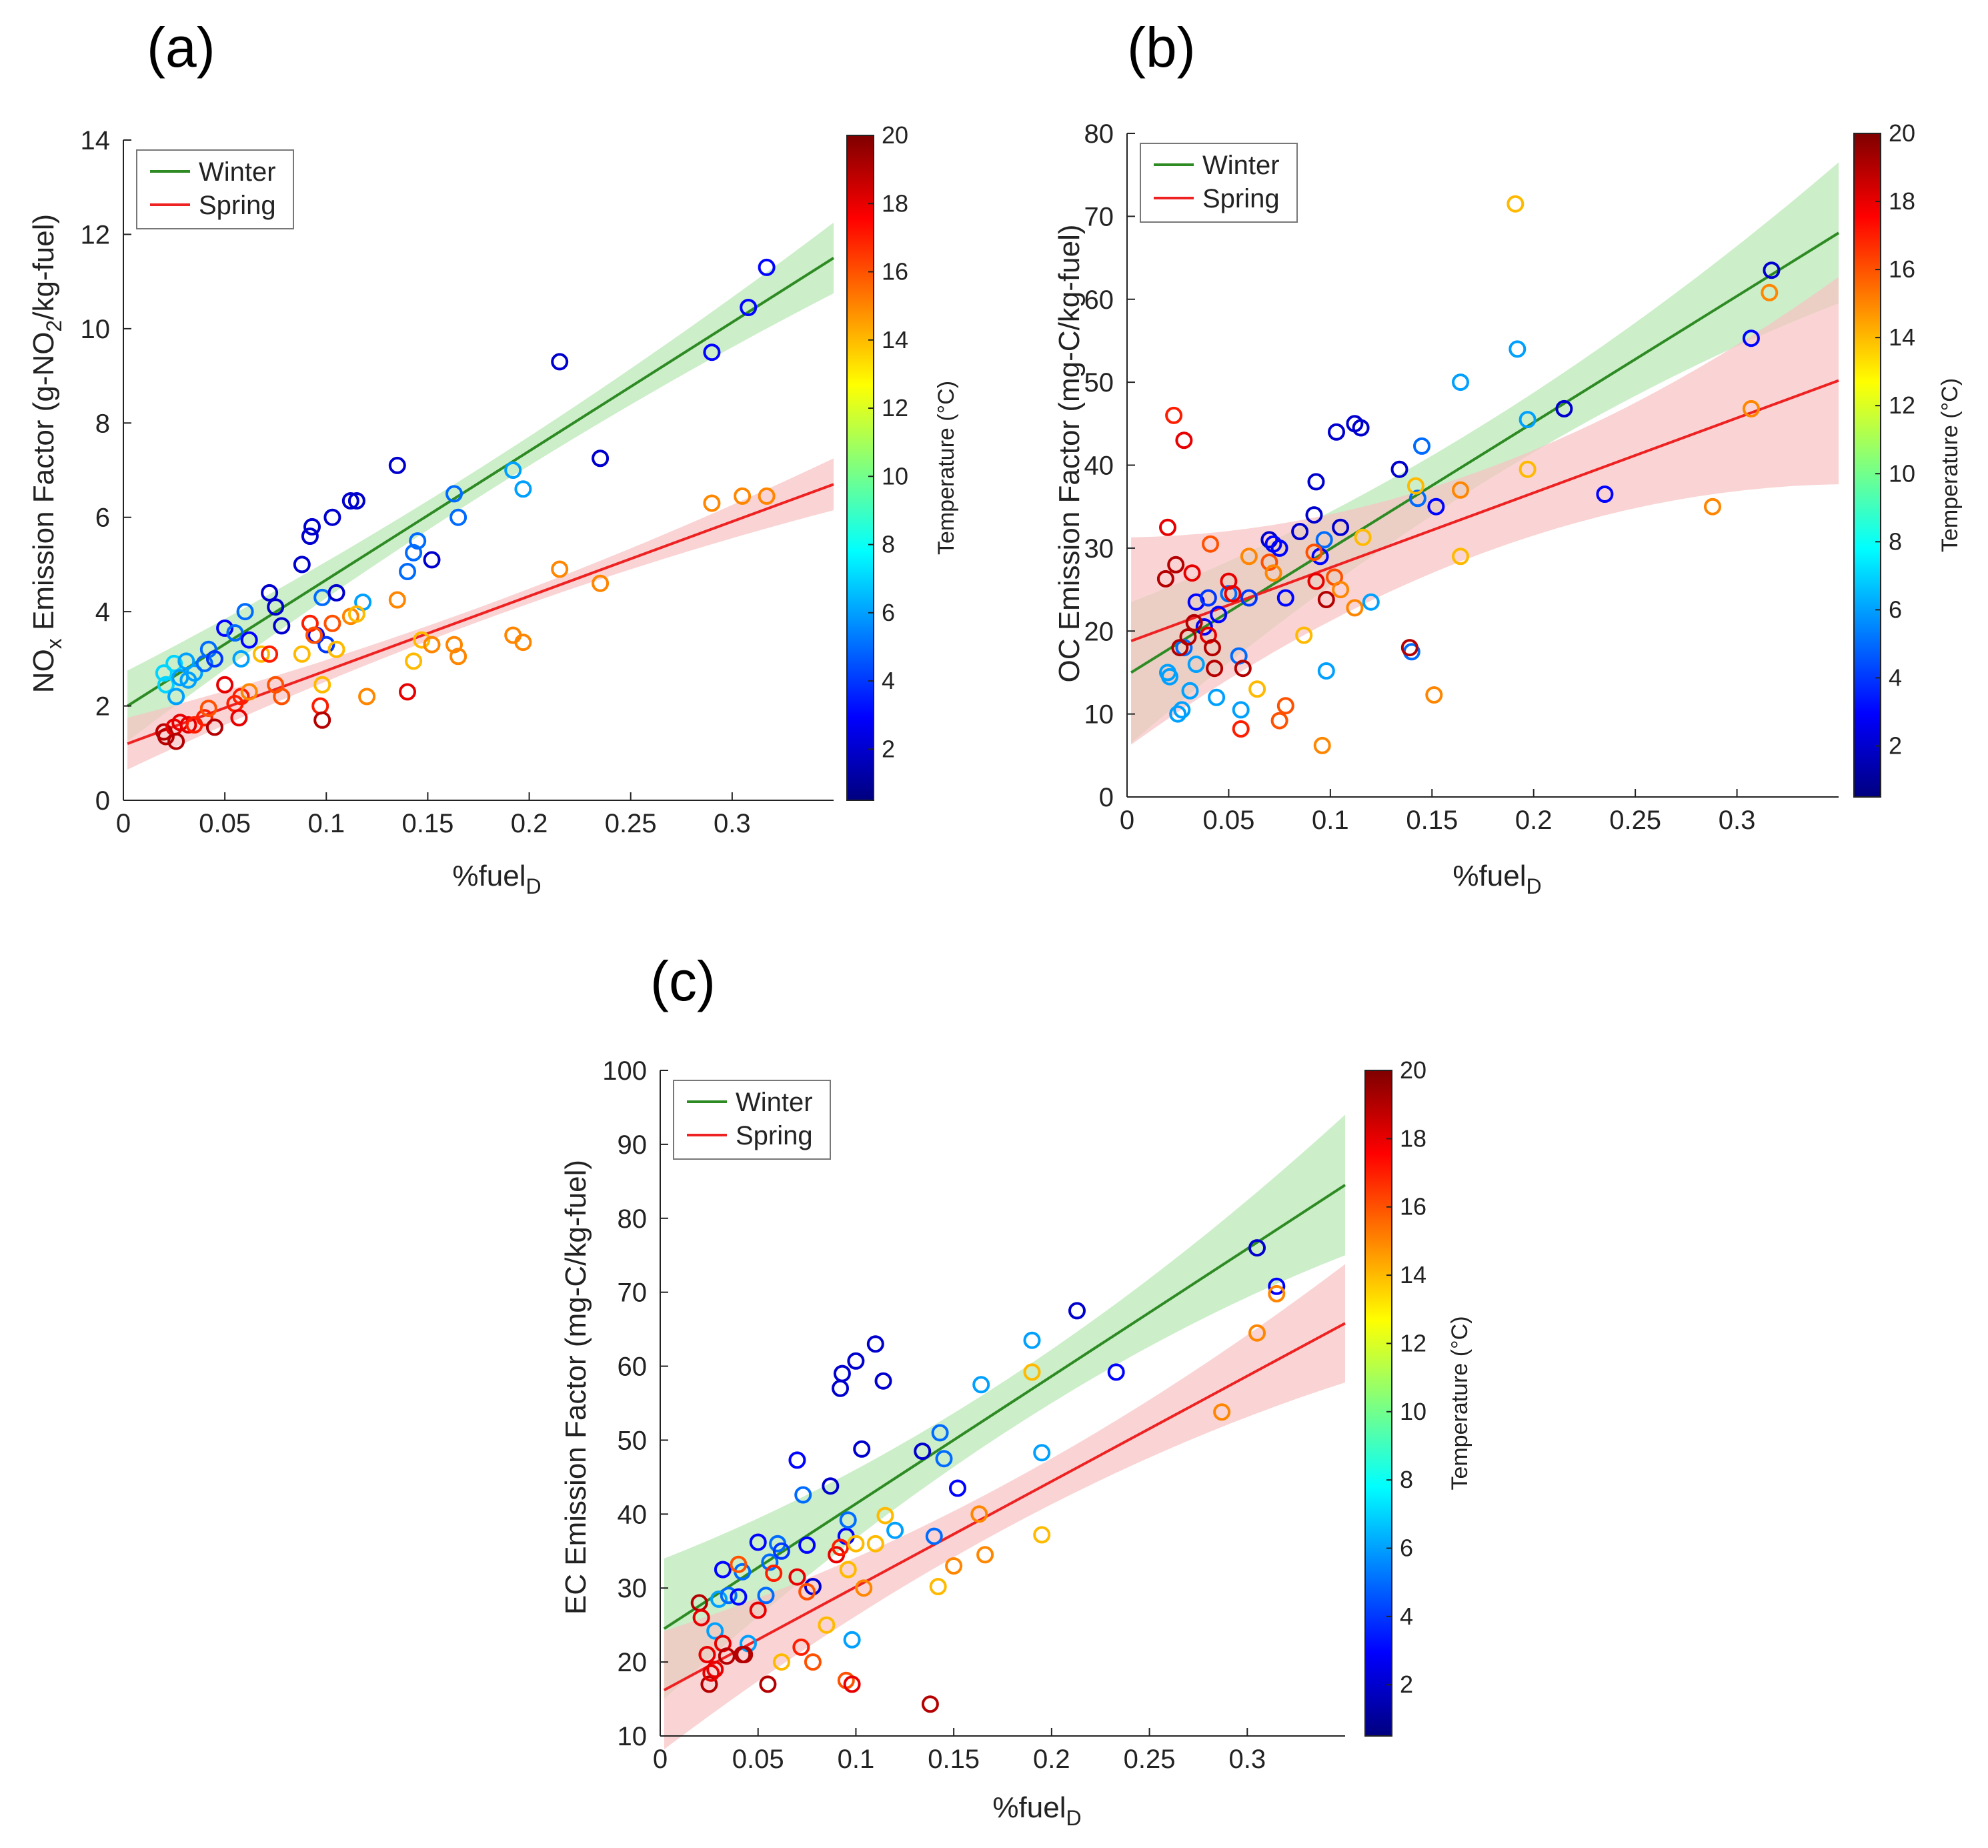 The height and width of the screenshot is (1848, 1988). Describe the element at coordinates (1150, 1759) in the screenshot. I see `x-tick-label: 0.25` at that location.